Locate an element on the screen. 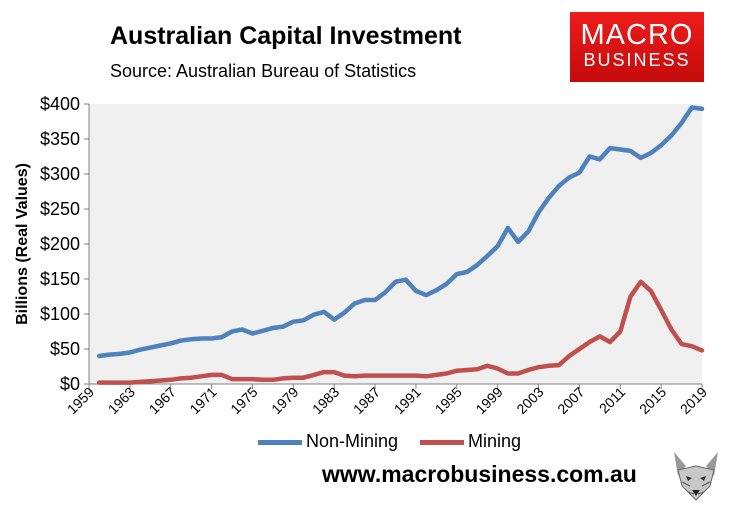 Image resolution: width=730 pixels, height=507 pixels. y-tick-label: $400 is located at coordinates (60, 104).